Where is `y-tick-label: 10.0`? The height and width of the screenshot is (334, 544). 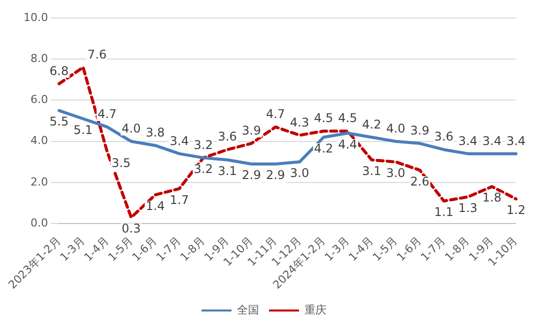
y-tick-label: 10.0 is located at coordinates (36, 17).